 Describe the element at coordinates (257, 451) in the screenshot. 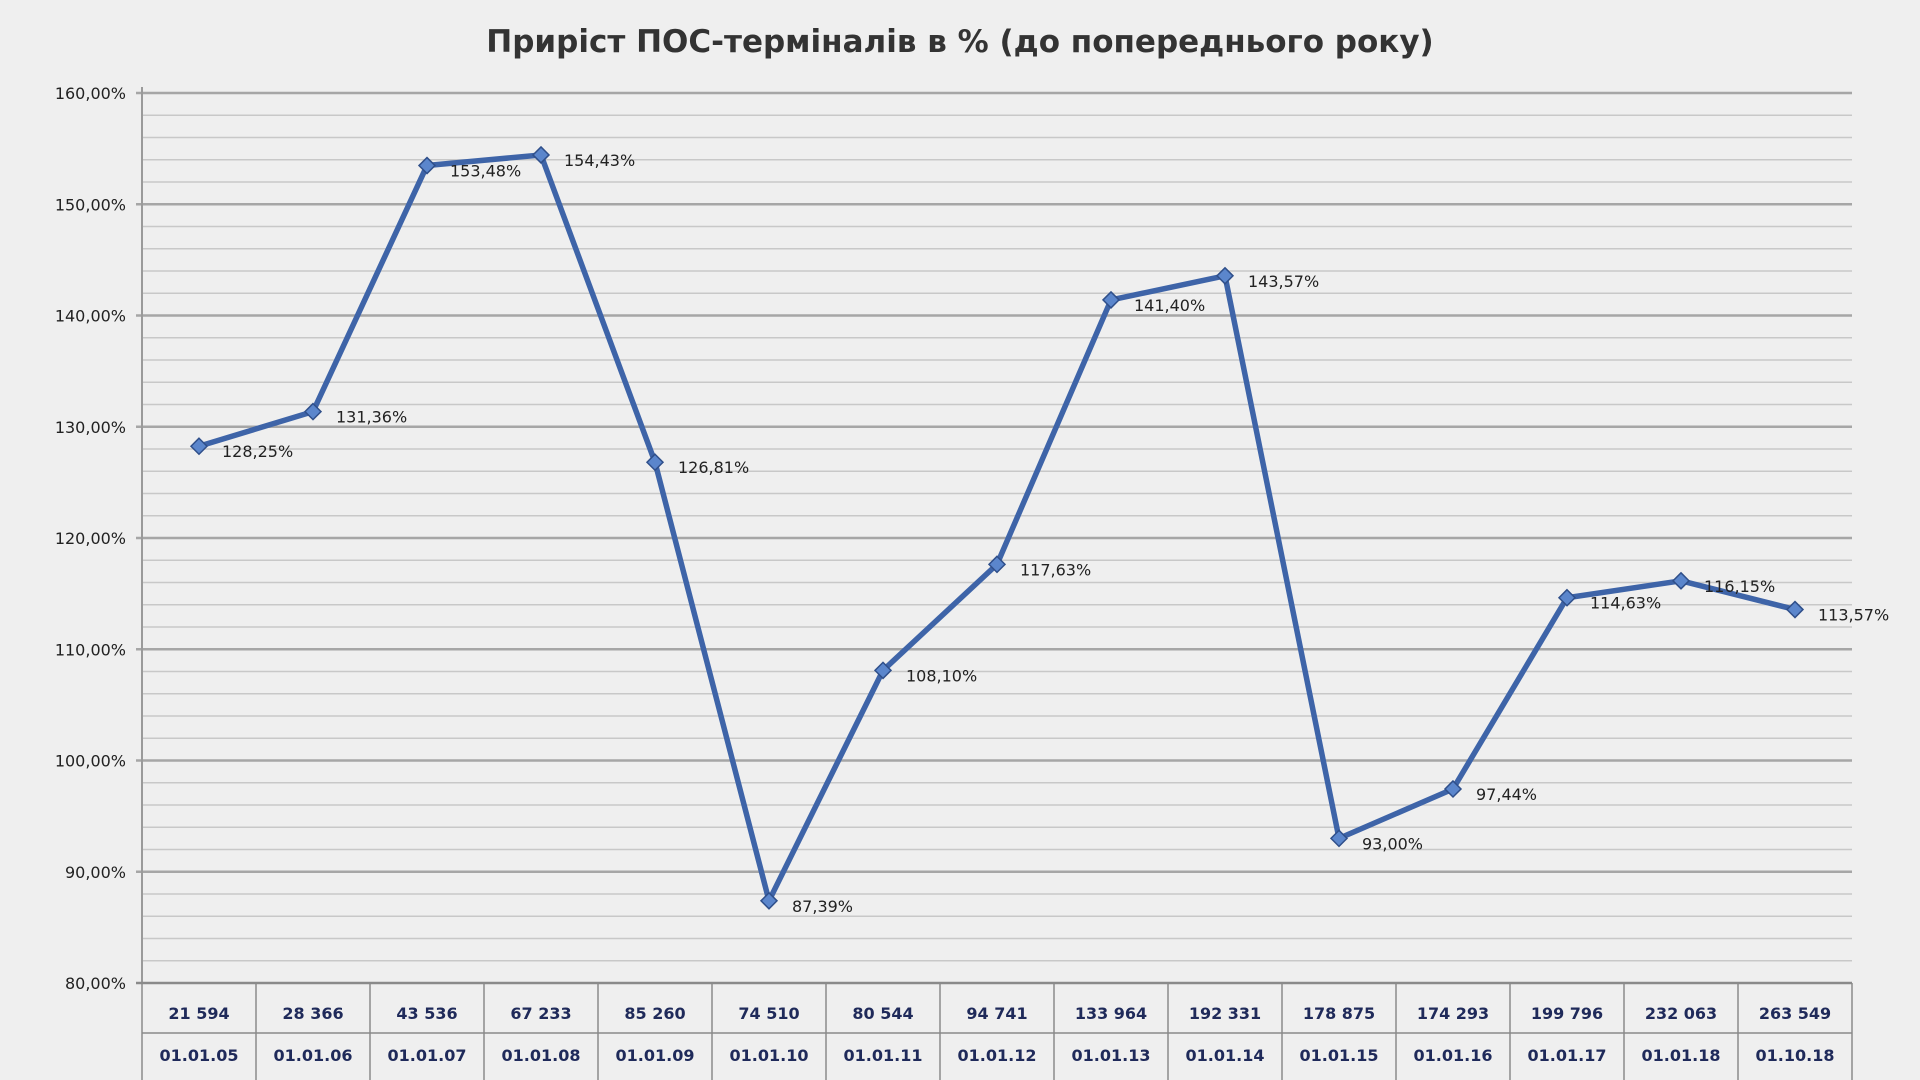

I see `data-label: 128,25%` at that location.